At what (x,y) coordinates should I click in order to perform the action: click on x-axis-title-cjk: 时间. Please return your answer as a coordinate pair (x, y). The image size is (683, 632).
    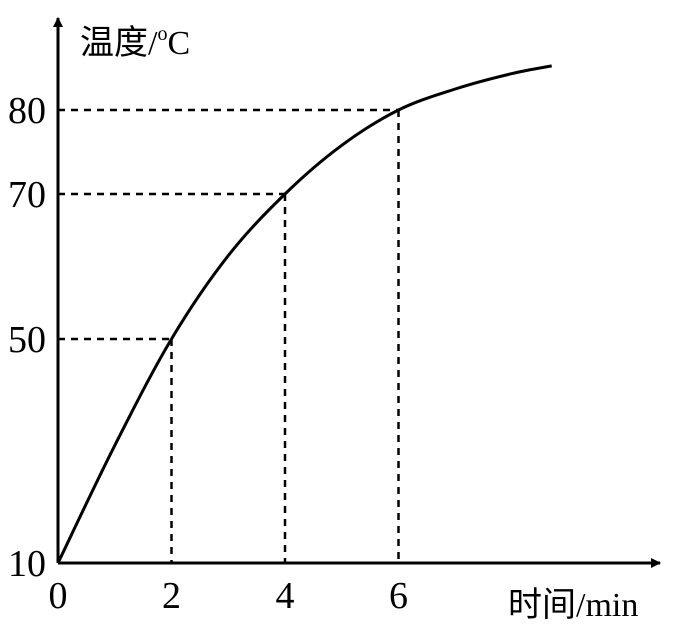
    Looking at the image, I should click on (542, 605).